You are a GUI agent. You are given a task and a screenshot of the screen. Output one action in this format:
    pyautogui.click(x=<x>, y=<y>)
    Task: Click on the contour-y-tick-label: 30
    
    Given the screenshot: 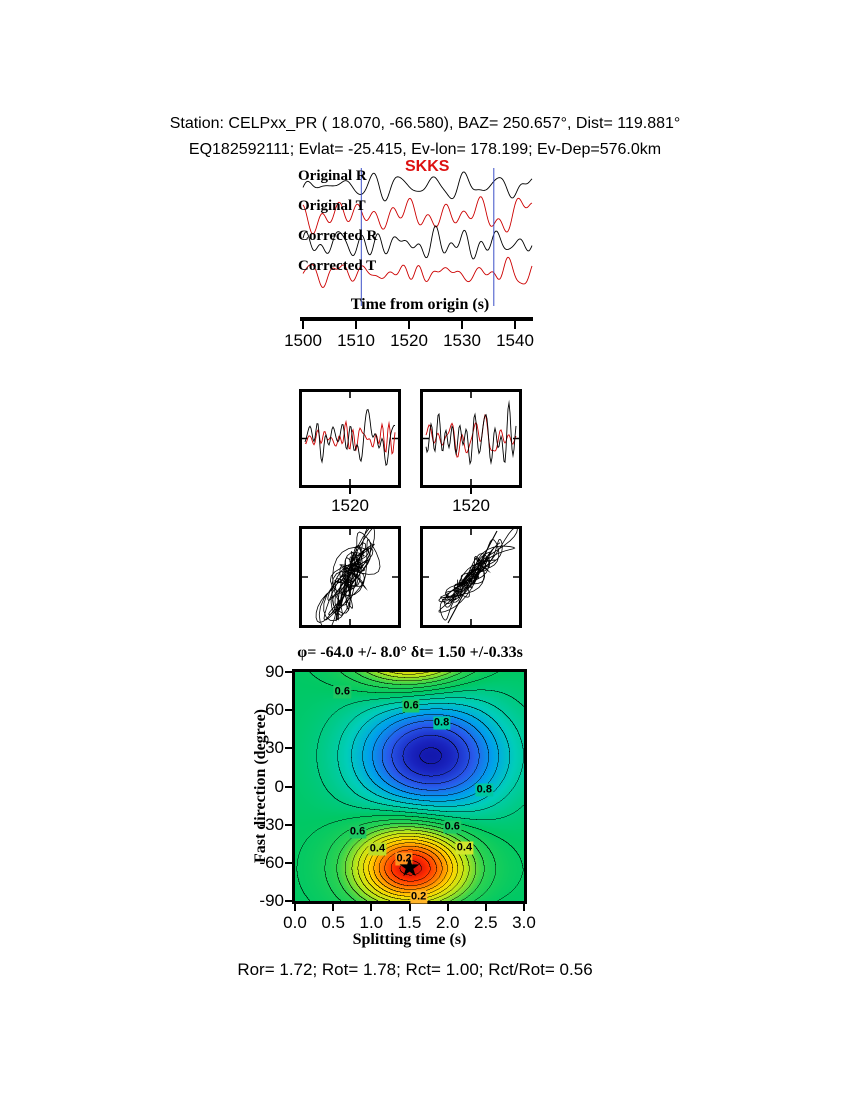 What is the action you would take?
    pyautogui.click(x=274, y=748)
    